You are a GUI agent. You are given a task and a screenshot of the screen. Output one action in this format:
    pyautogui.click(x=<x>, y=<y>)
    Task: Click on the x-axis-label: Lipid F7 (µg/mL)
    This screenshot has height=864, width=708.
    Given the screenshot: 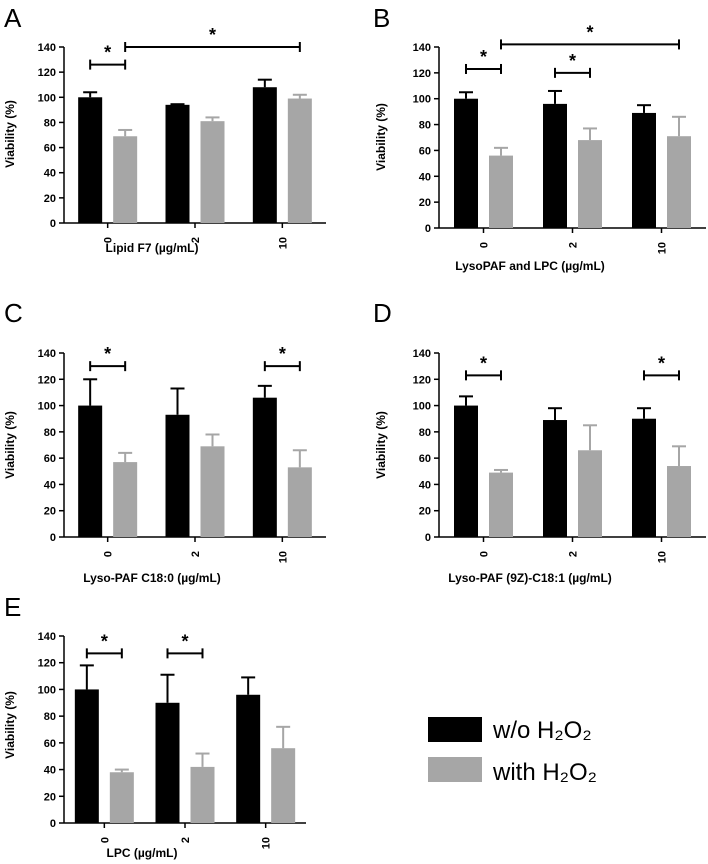 What is the action you would take?
    pyautogui.click(x=152, y=248)
    